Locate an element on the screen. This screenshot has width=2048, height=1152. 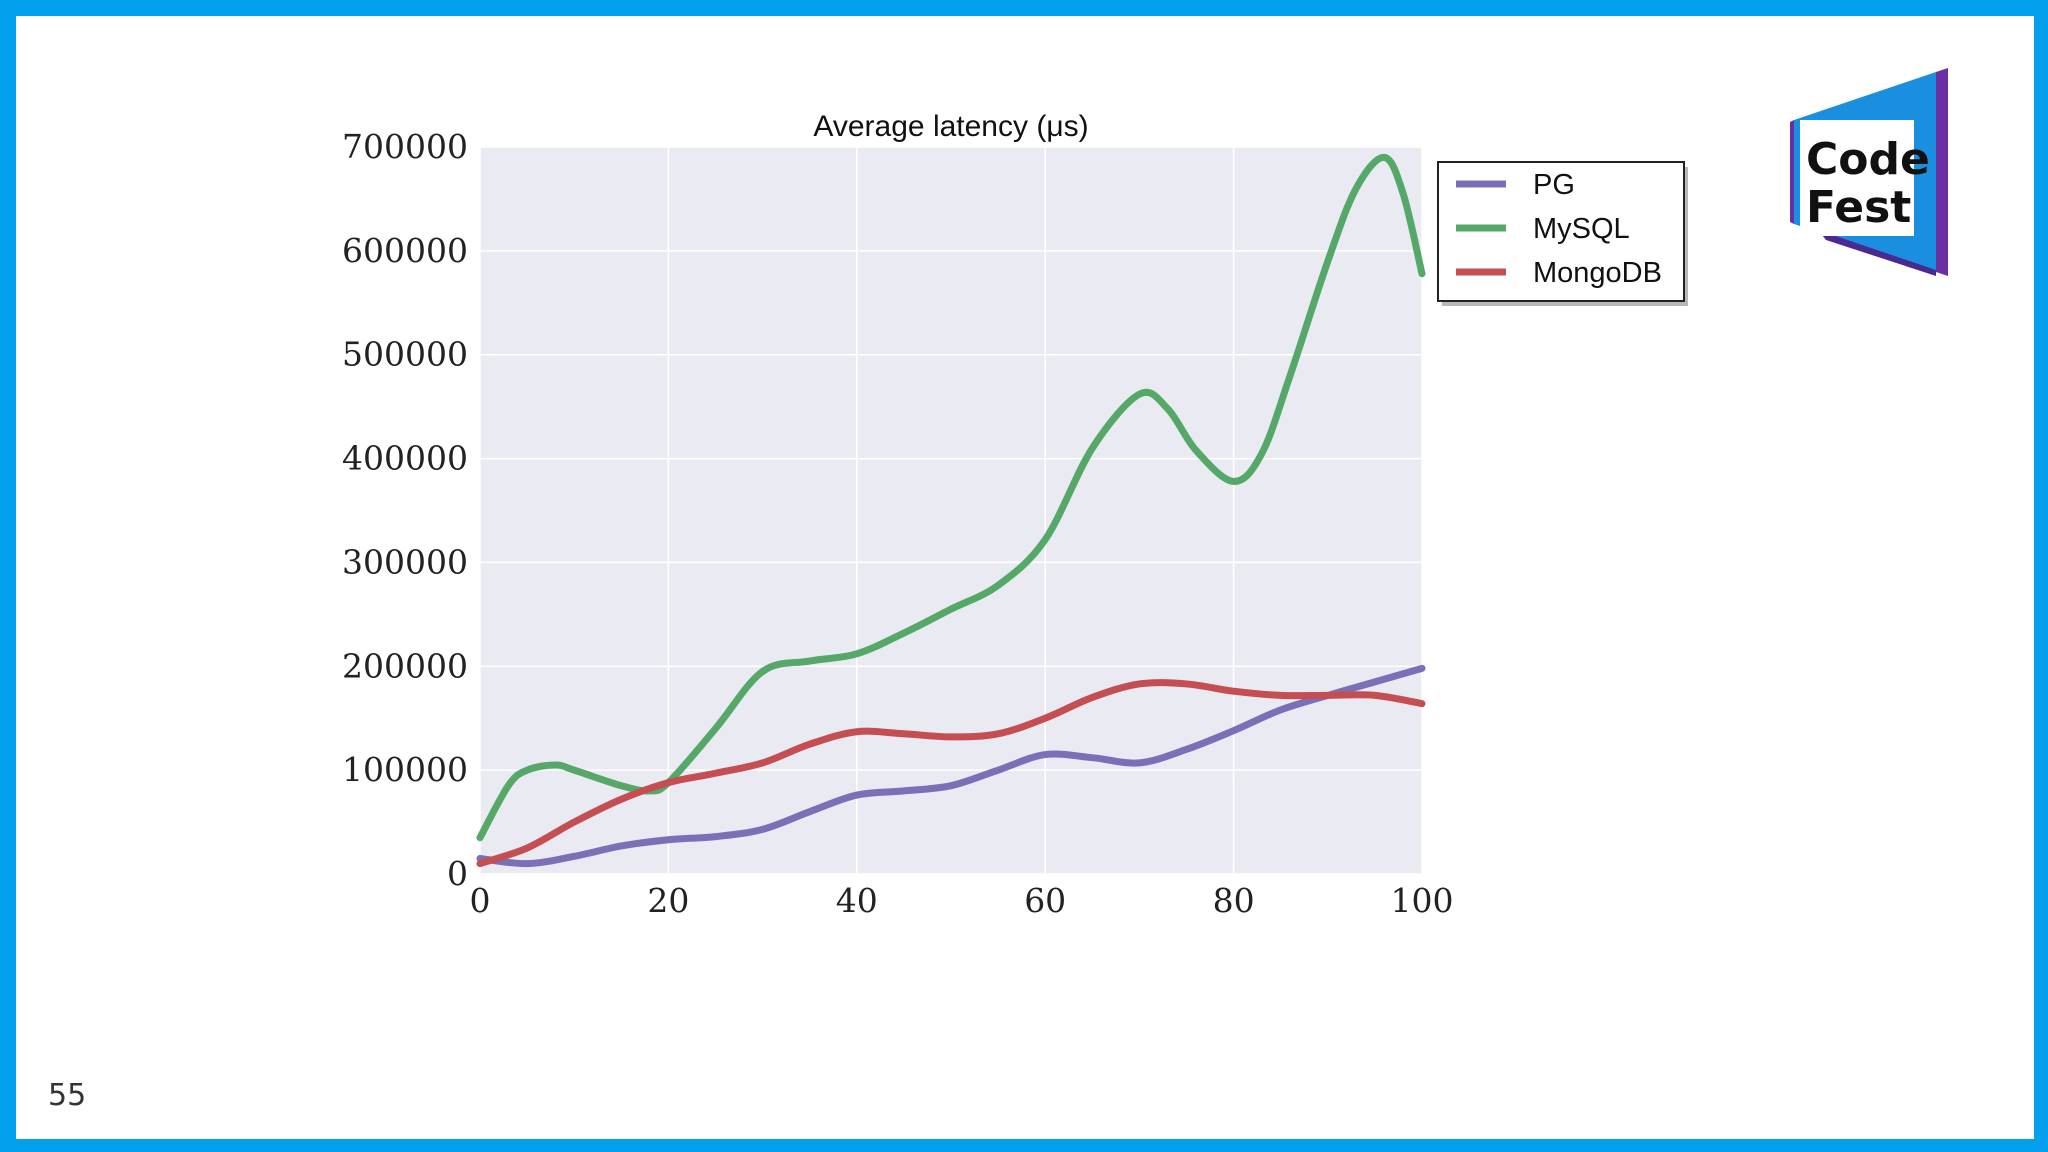
legend-label-mysql: MySQL is located at coordinates (1581, 229).